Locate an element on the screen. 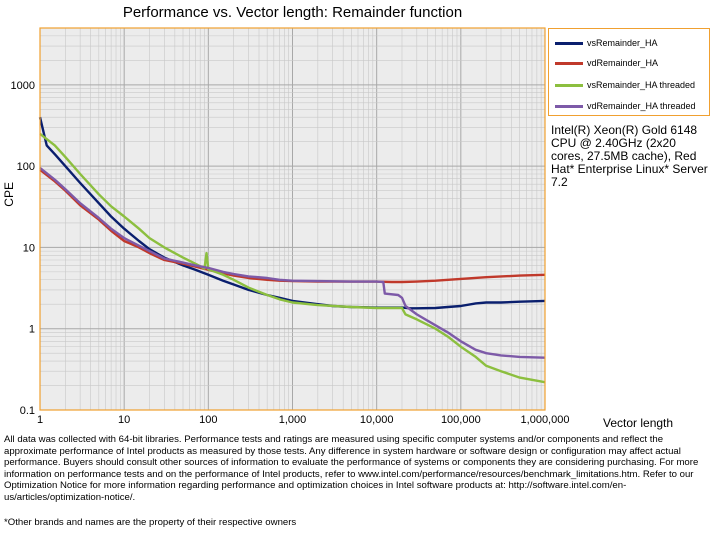 Image resolution: width=712 pixels, height=546 pixels. legend-label: vdRemainder_HA is located at coordinates (623, 63).